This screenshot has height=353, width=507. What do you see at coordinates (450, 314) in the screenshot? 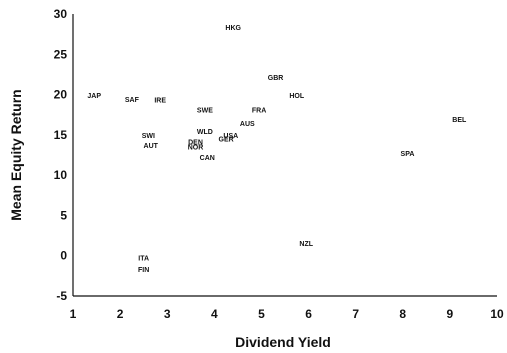
I see `x-tick-label: 9` at bounding box center [450, 314].